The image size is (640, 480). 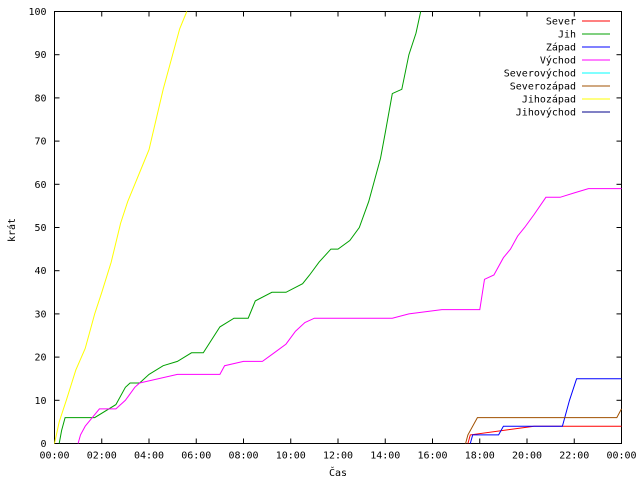 What do you see at coordinates (40, 358) in the screenshot?
I see `y-tick-label: 20` at bounding box center [40, 358].